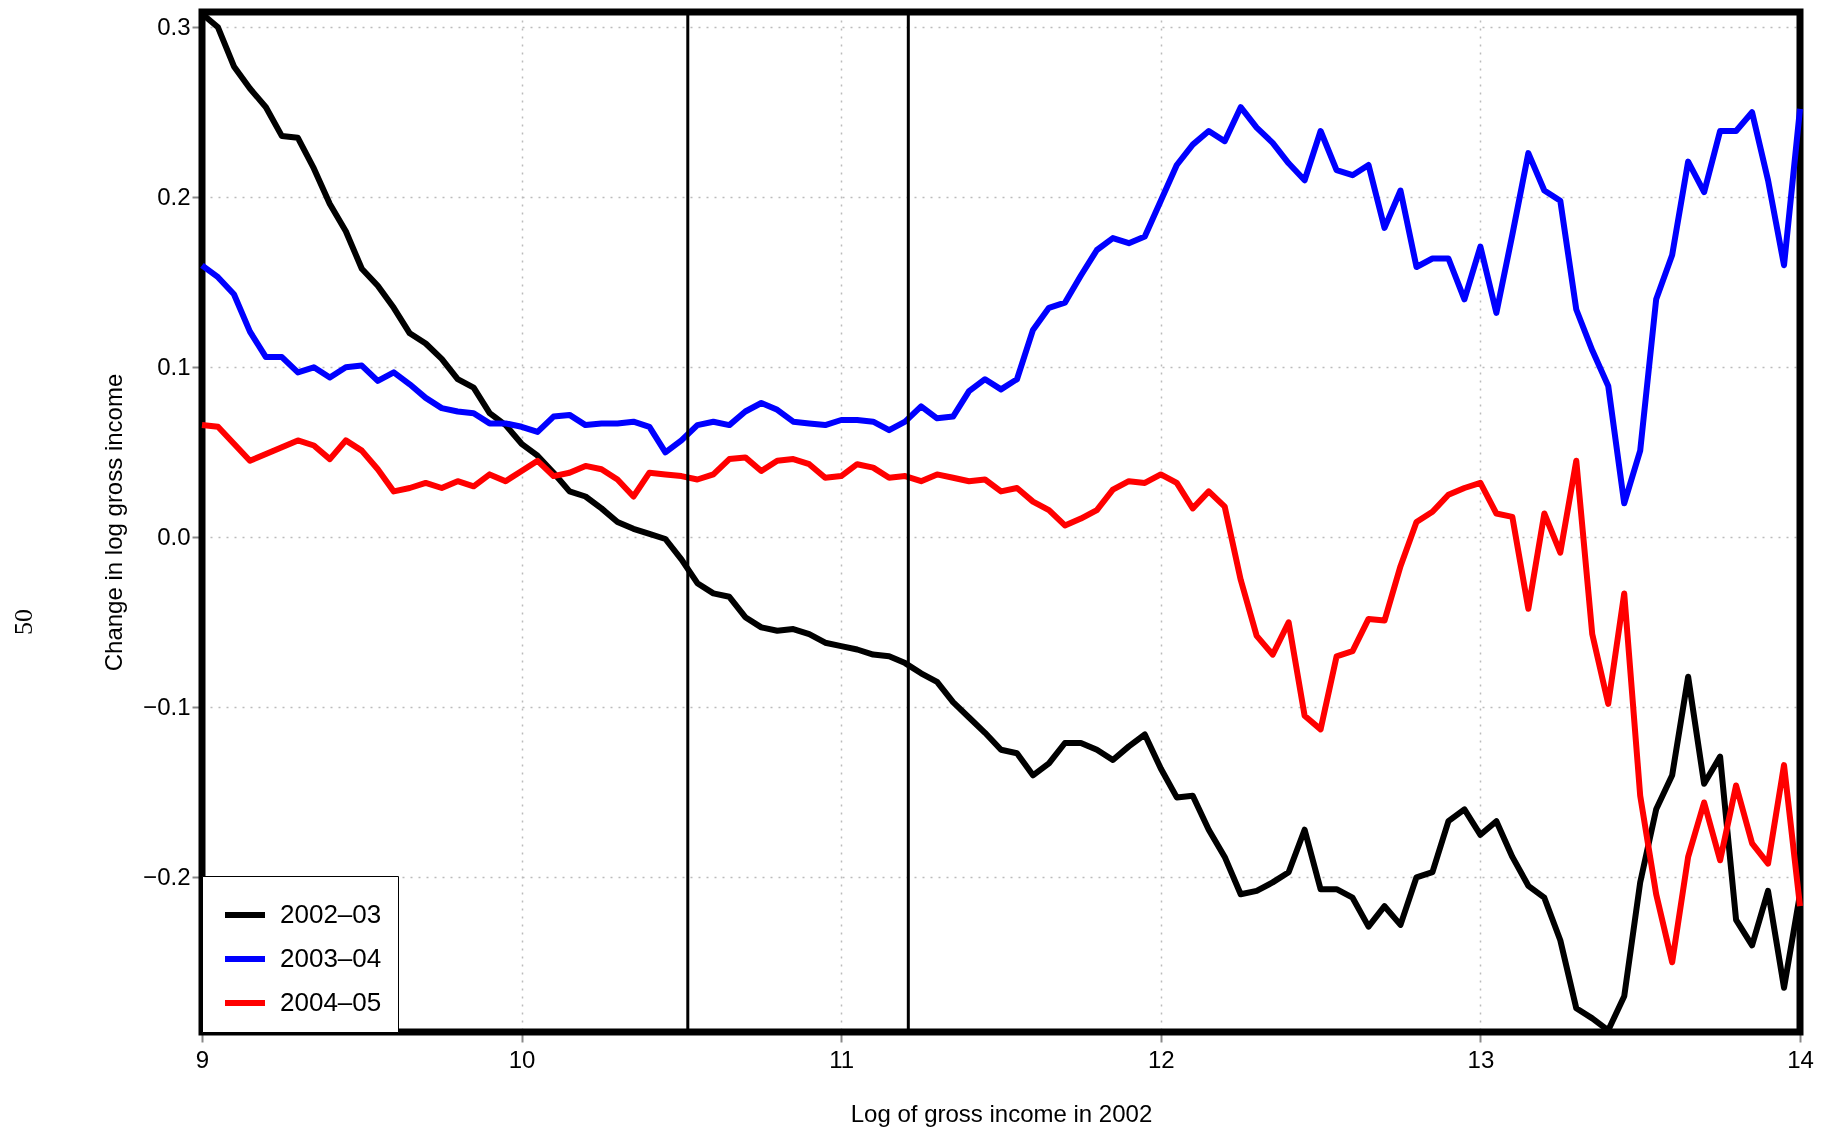  Describe the element at coordinates (522, 1059) in the screenshot. I see `x-tick-label: 10` at that location.